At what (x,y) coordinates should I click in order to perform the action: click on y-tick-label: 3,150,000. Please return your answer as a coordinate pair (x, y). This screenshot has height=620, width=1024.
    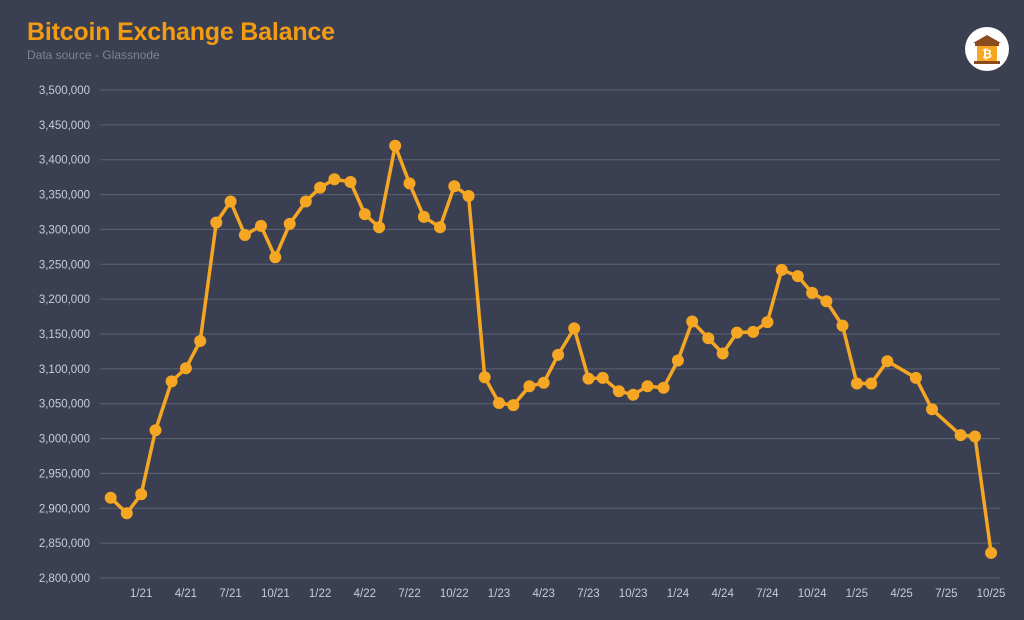
    Looking at the image, I should click on (64, 335).